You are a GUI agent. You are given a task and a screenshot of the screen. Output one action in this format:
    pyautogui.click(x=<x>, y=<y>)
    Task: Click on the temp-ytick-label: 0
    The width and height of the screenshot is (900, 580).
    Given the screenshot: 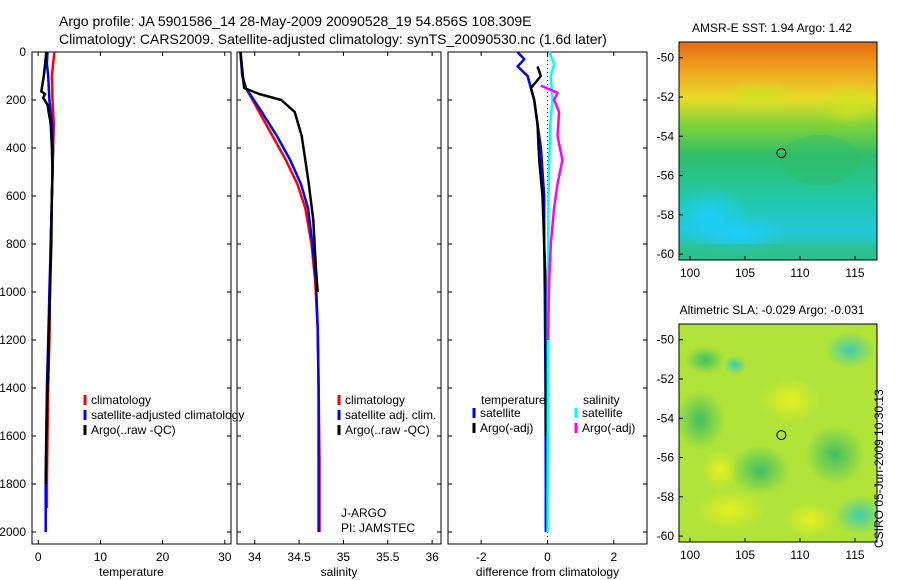 What is the action you would take?
    pyautogui.click(x=22, y=52)
    